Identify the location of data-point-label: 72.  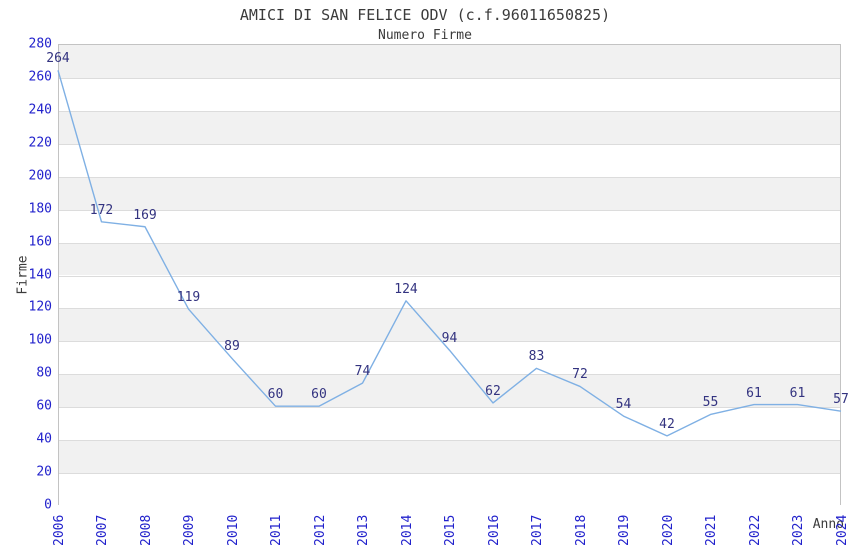
(580, 375).